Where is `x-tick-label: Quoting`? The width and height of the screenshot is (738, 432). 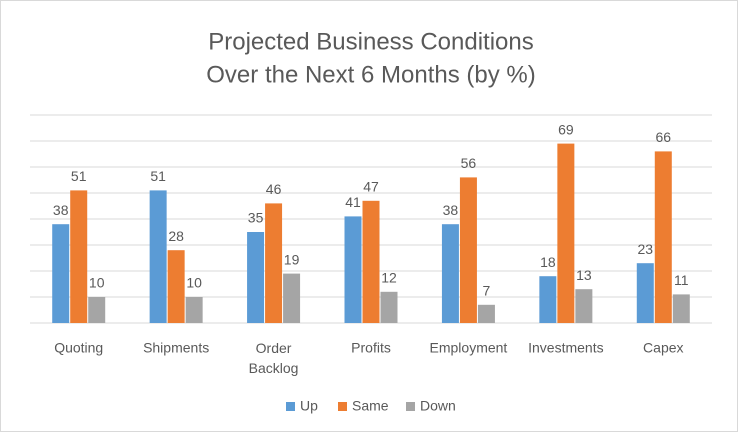
x-tick-label: Quoting is located at coordinates (78, 348).